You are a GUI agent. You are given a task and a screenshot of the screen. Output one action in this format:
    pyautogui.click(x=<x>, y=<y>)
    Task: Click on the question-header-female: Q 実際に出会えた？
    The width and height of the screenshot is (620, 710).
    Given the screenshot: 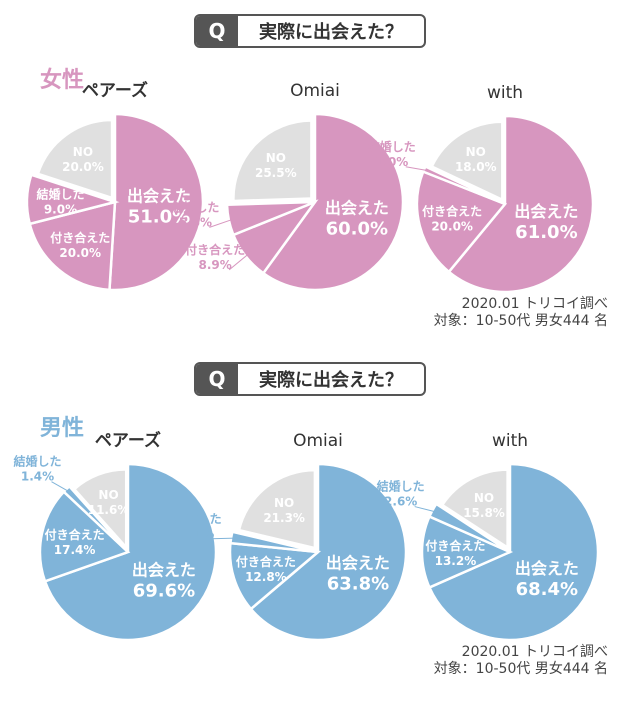 What is the action you would take?
    pyautogui.click(x=310, y=31)
    